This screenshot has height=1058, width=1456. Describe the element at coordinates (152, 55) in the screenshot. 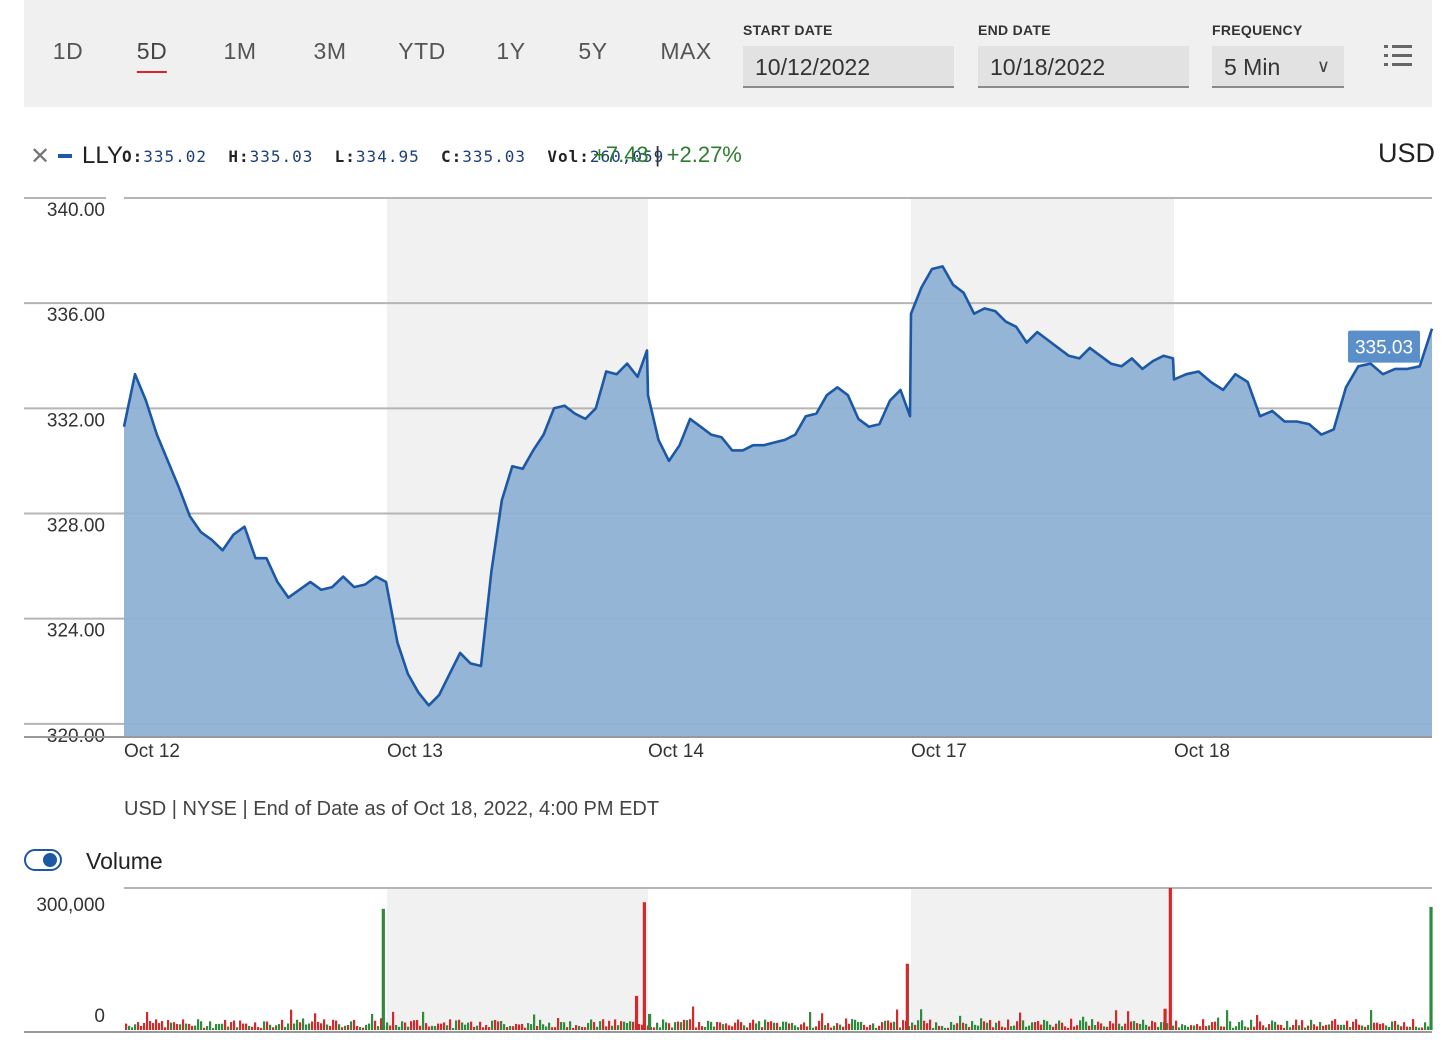

I see `range-button-5d: 5D` at that location.